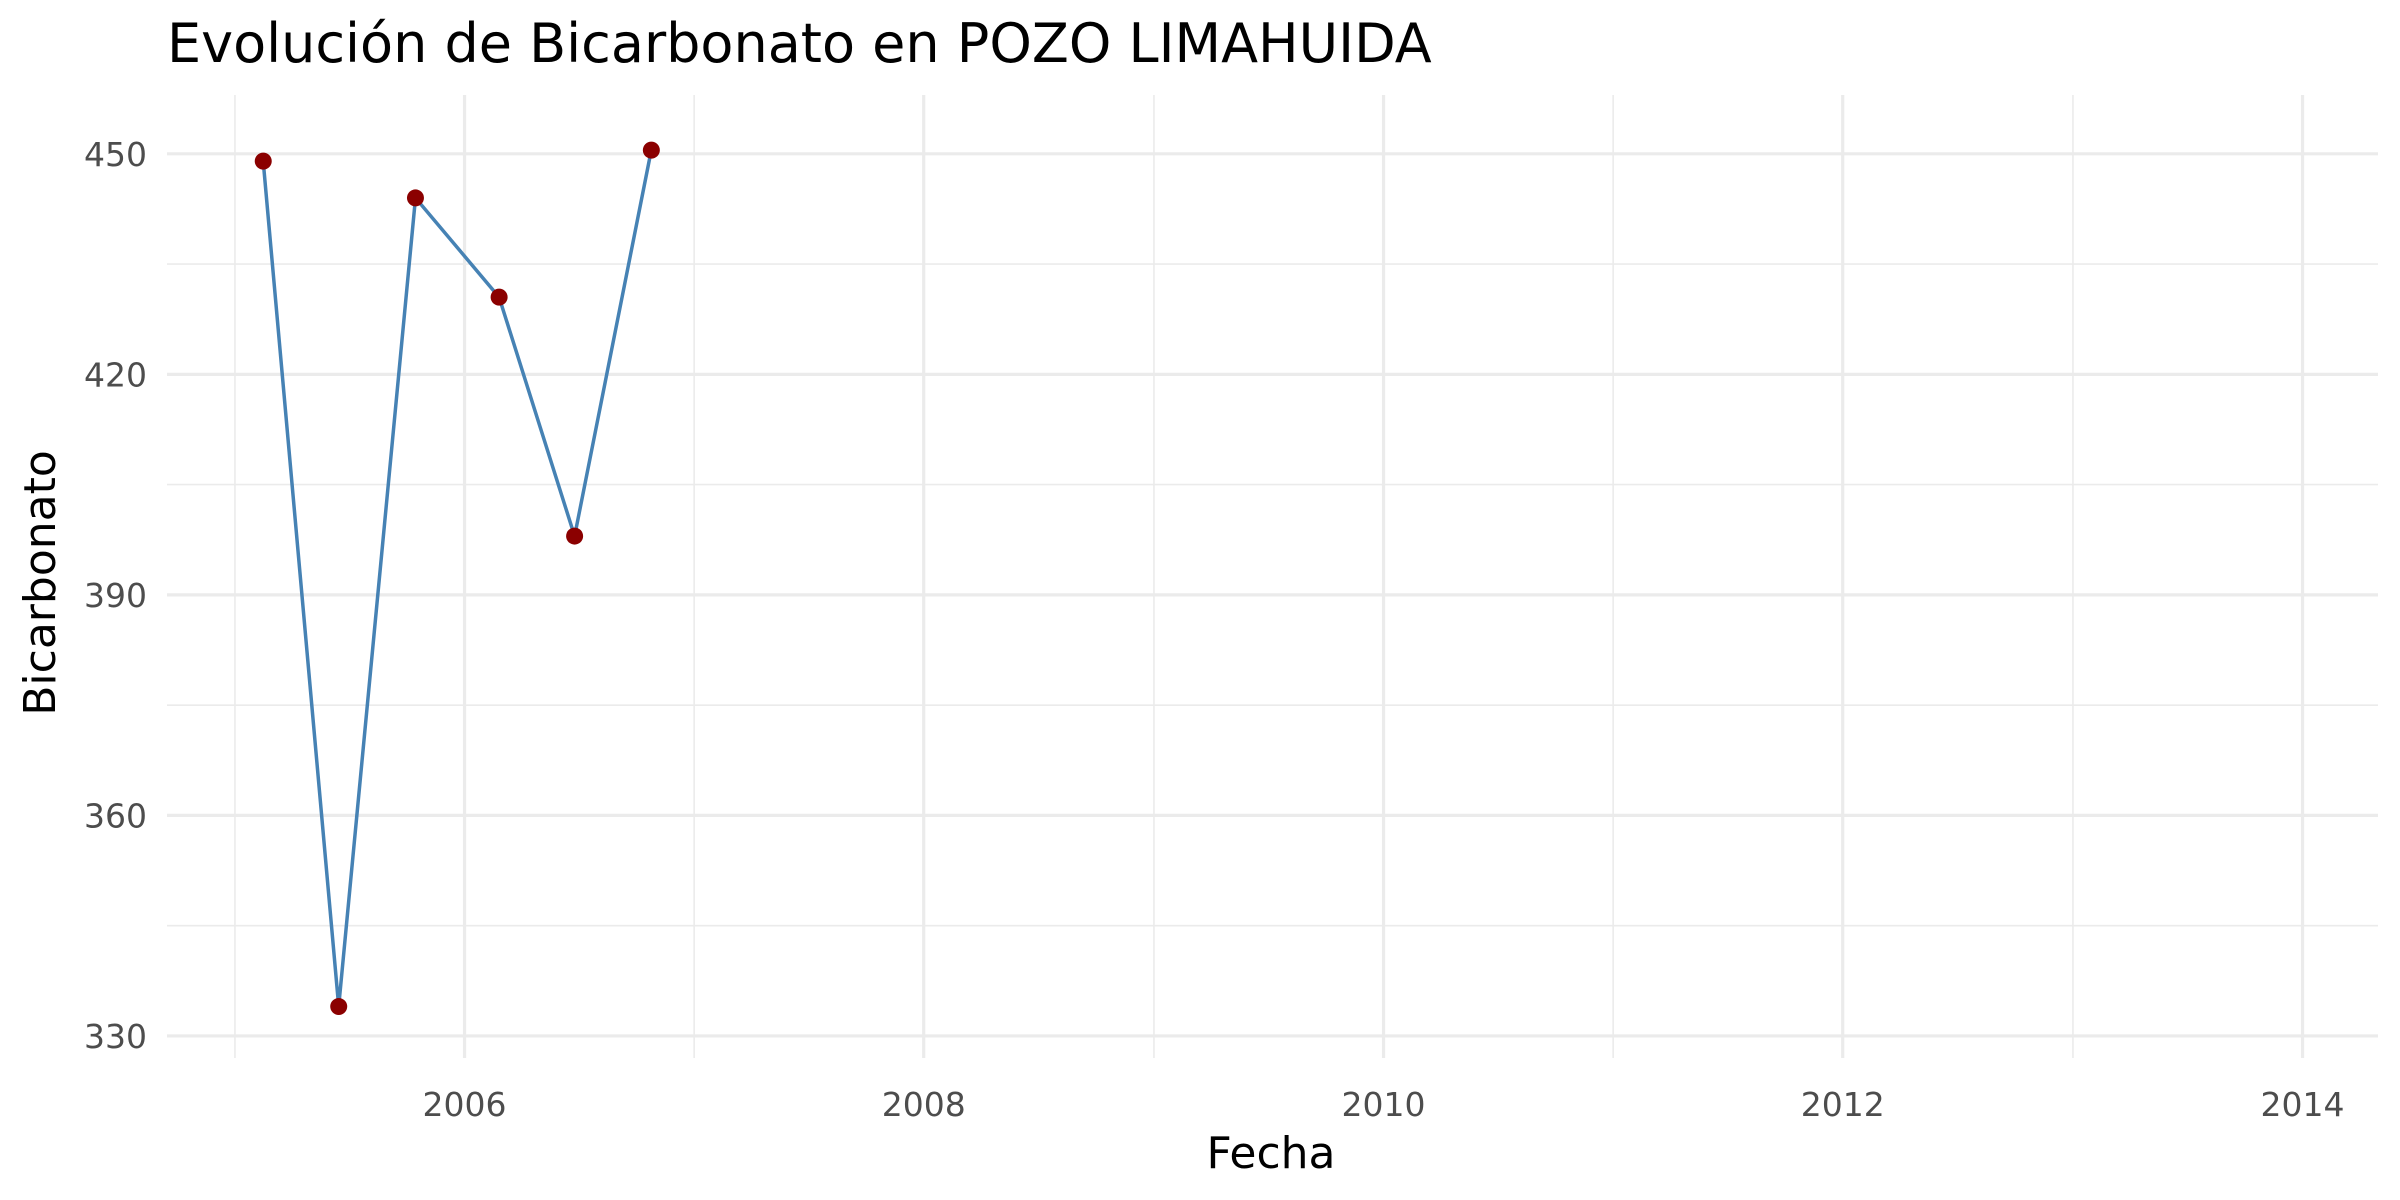  I want to click on y-tick-label: 420, so click(115, 374).